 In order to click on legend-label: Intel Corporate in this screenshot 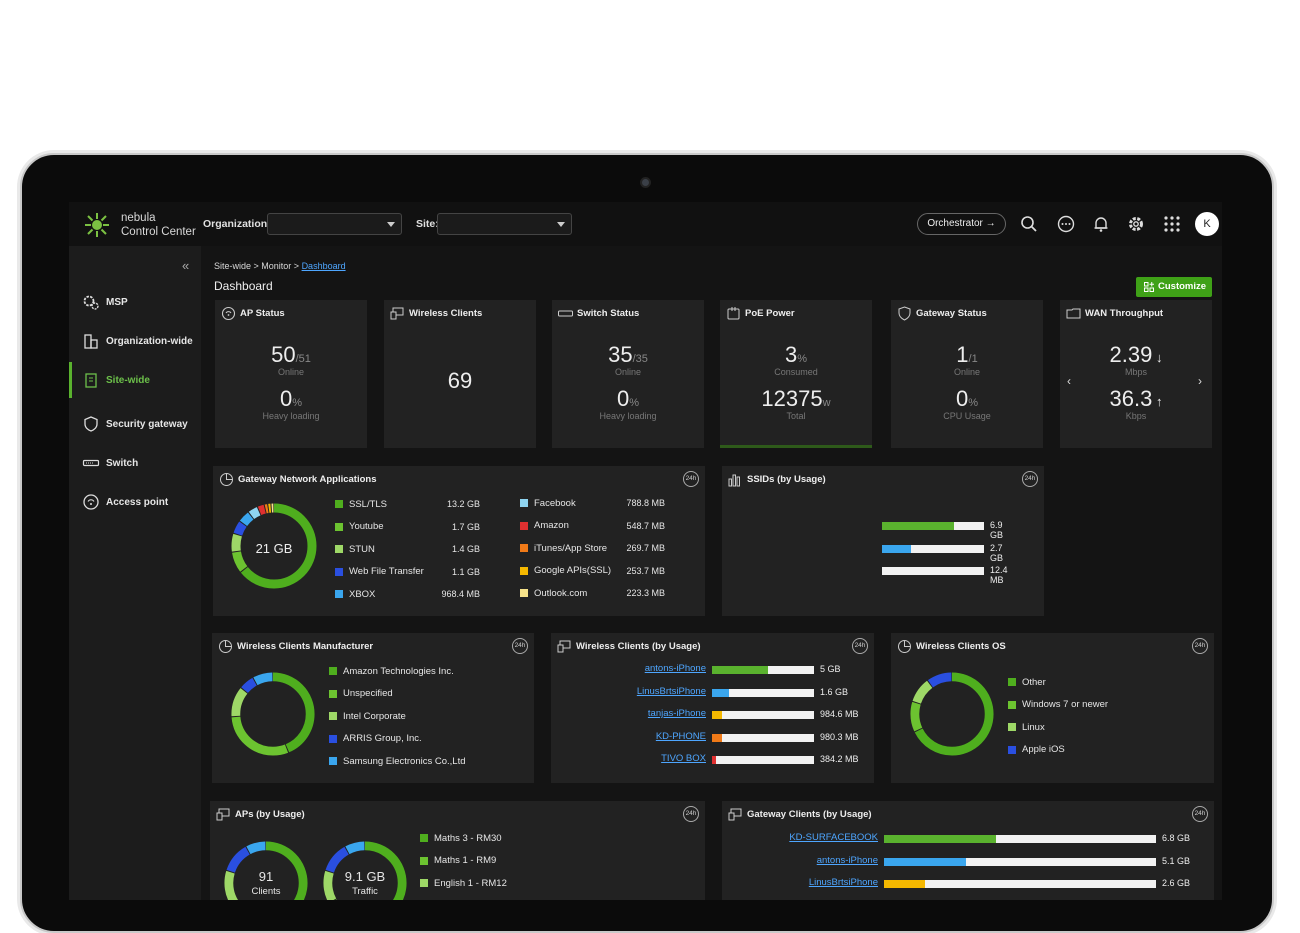, I will do `click(374, 716)`.